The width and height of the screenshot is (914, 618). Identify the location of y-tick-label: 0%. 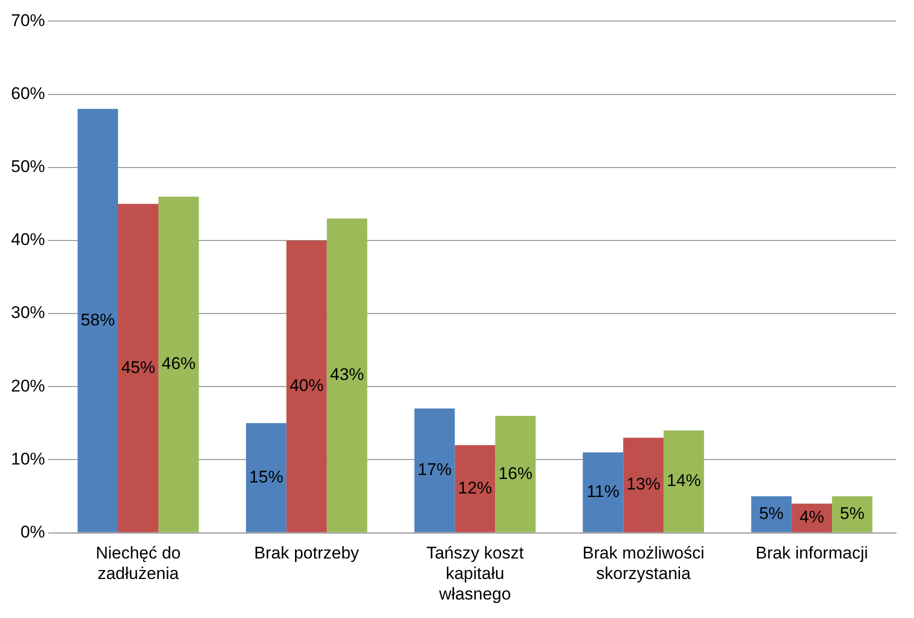
(33, 532).